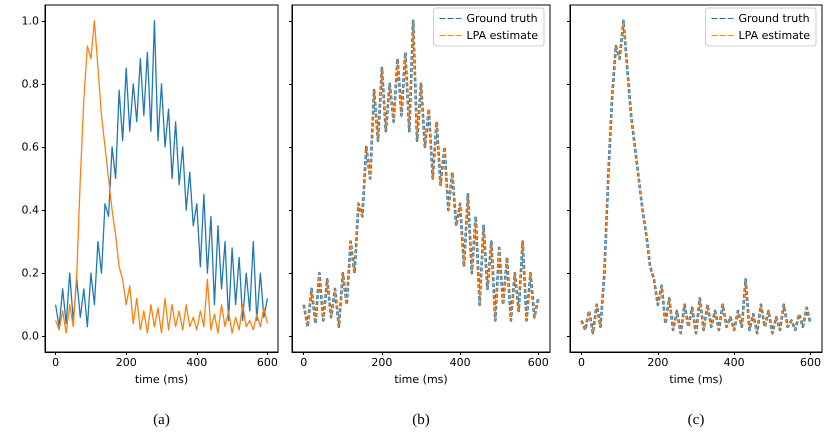 This screenshot has width=826, height=440. Describe the element at coordinates (161, 420) in the screenshot. I see `text: (a)` at that location.